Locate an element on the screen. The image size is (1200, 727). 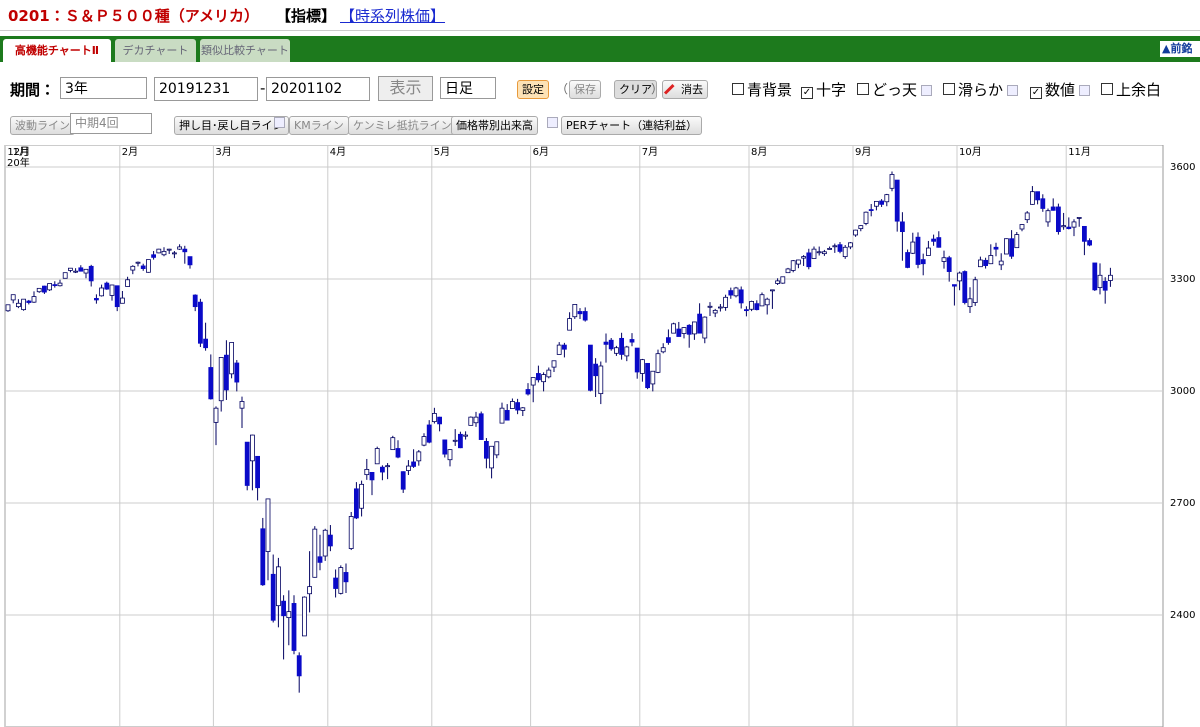
resist-button: ケンミレ抵抗ライン is located at coordinates (402, 125).